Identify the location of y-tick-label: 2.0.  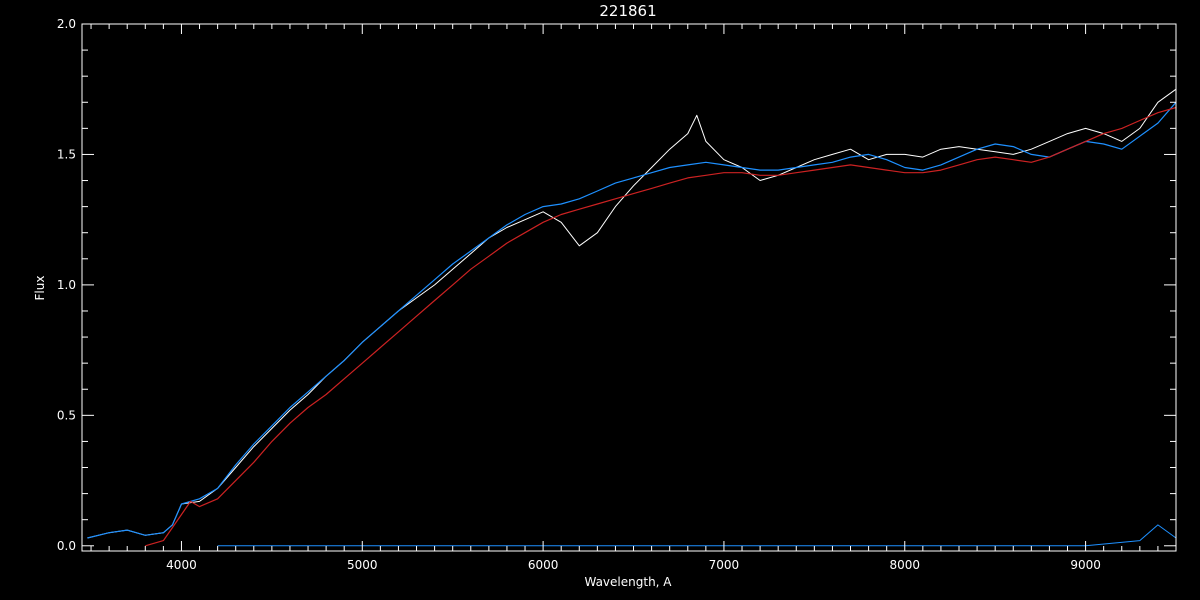
(66, 24).